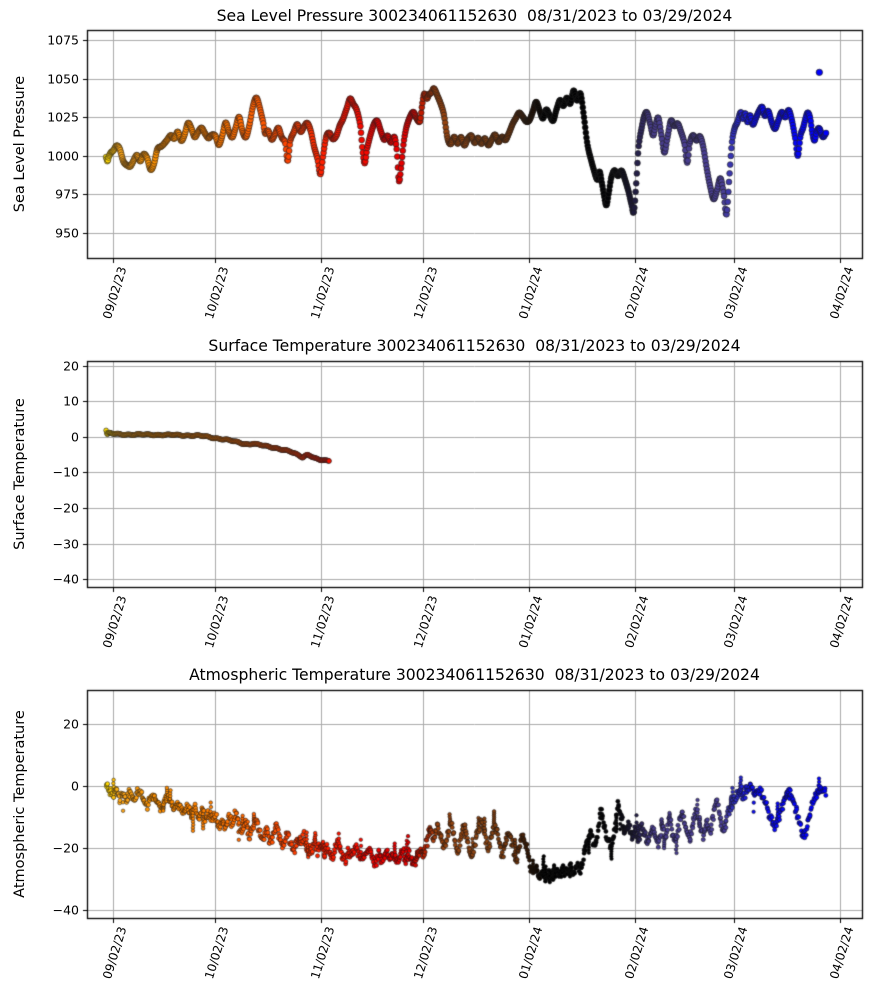 The width and height of the screenshot is (870, 992). Describe the element at coordinates (63, 40) in the screenshot. I see `y-tick-label: 1075` at that location.